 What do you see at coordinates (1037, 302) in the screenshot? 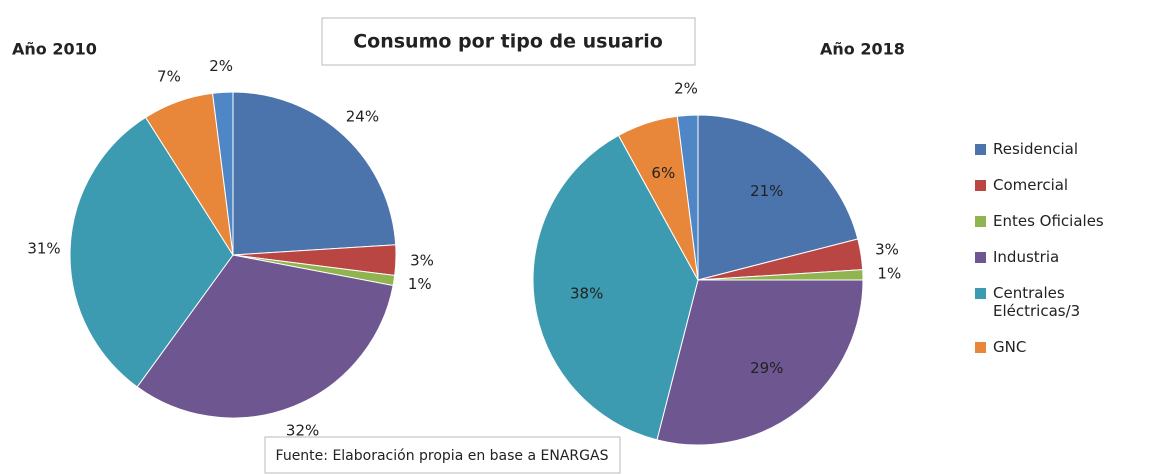
I see `legend-label: Centrales Eléctricas/3` at bounding box center [1037, 302].